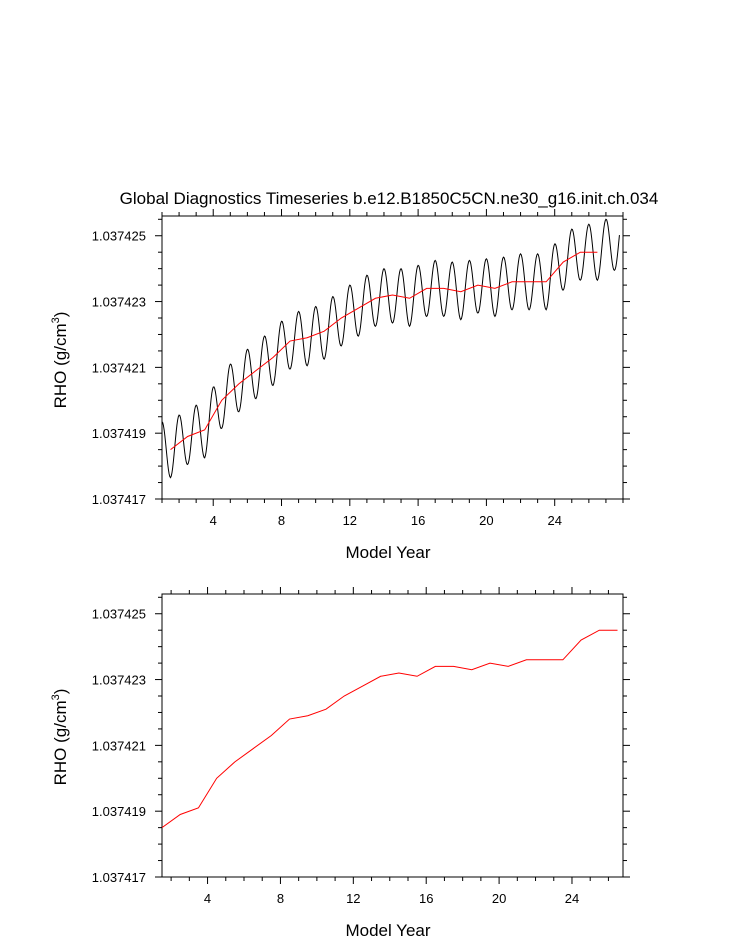  I want to click on top-plot-ytick-label: 1.037421, so click(119, 367).